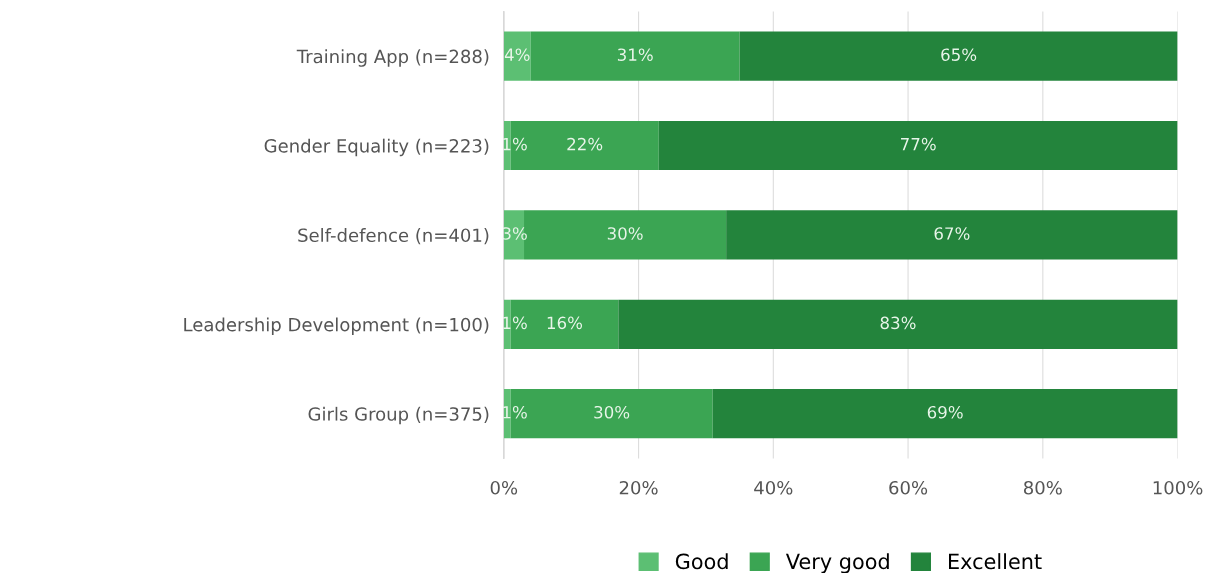  Describe the element at coordinates (701, 561) in the screenshot. I see `legend-label: Good` at that location.